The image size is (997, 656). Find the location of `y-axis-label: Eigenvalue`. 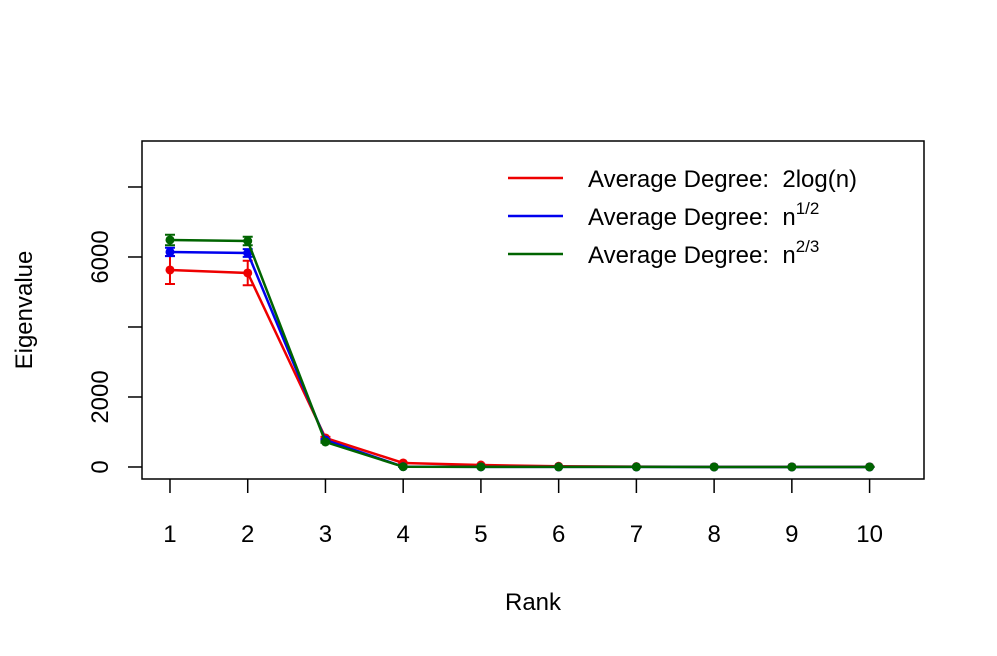

y-axis-label: Eigenvalue is located at coordinates (24, 310).